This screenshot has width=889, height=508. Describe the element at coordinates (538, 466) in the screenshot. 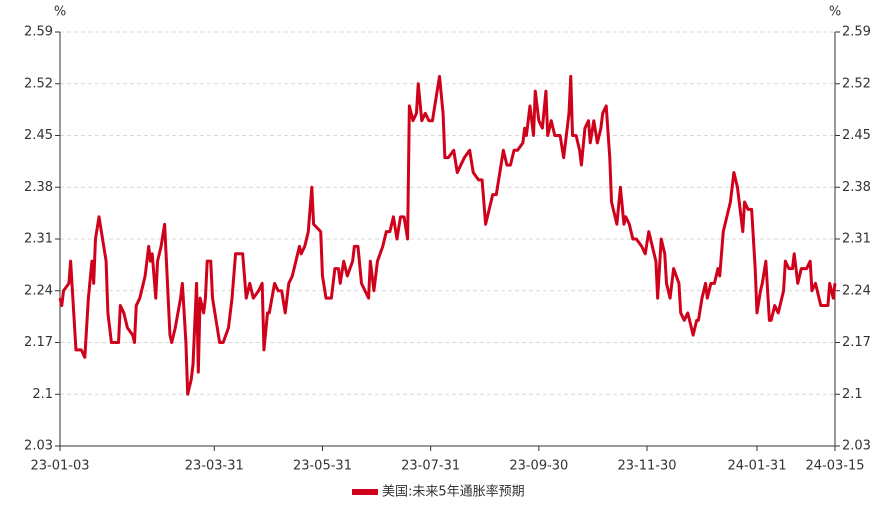

I see `x-tick-label: 23-09-30` at that location.